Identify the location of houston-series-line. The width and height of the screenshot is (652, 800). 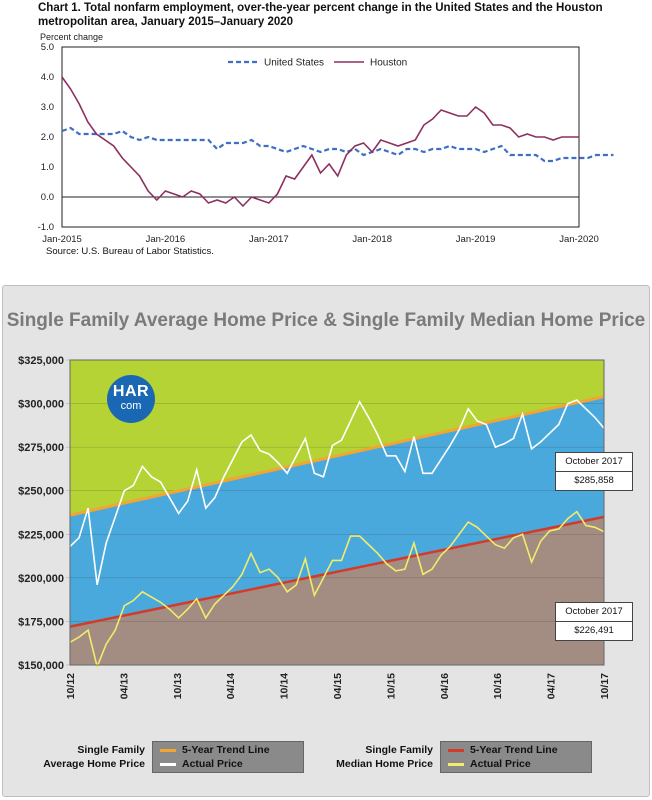
(320, 142).